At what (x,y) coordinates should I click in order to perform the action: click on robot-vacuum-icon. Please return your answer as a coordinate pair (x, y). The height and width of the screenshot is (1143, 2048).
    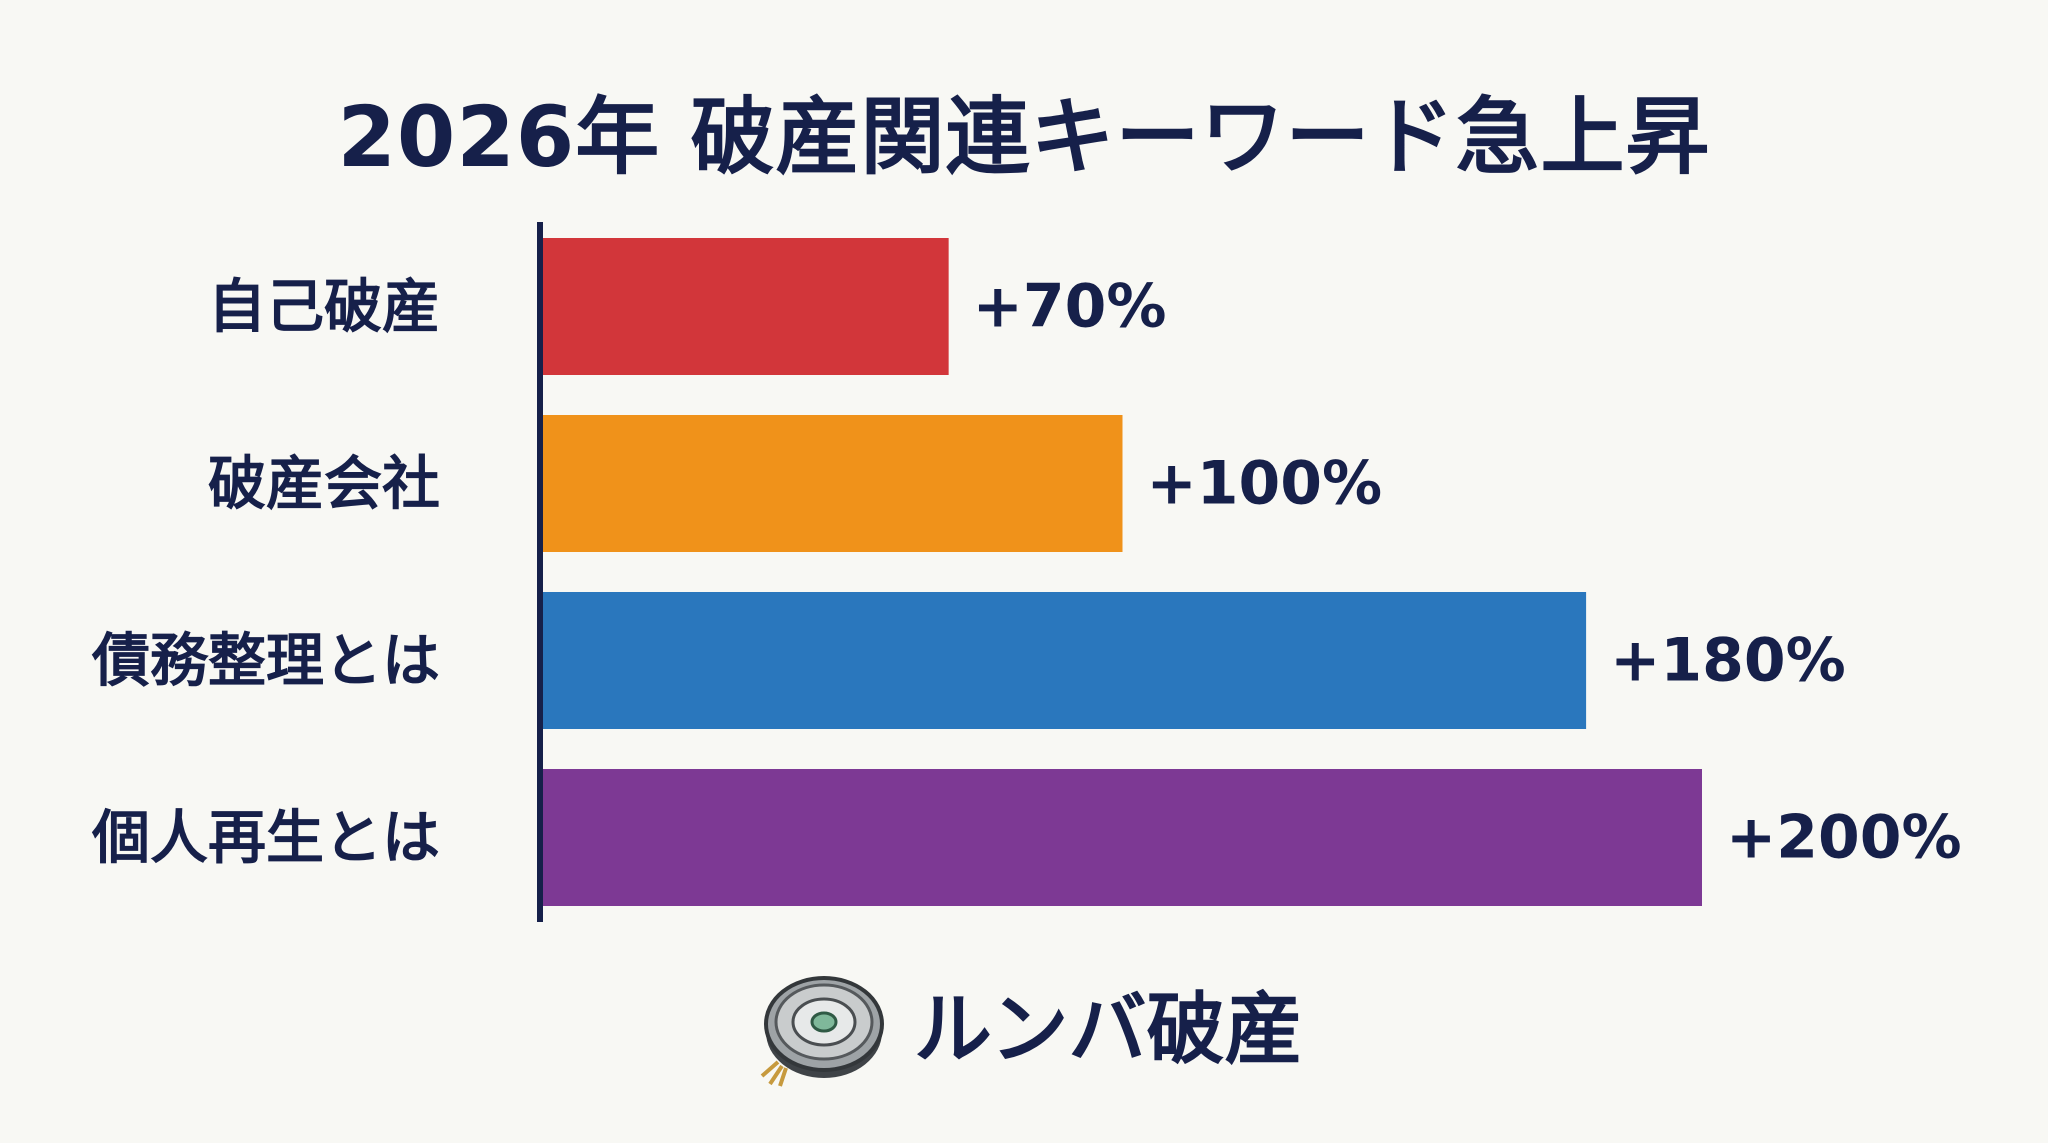
    Looking at the image, I should click on (822, 1031).